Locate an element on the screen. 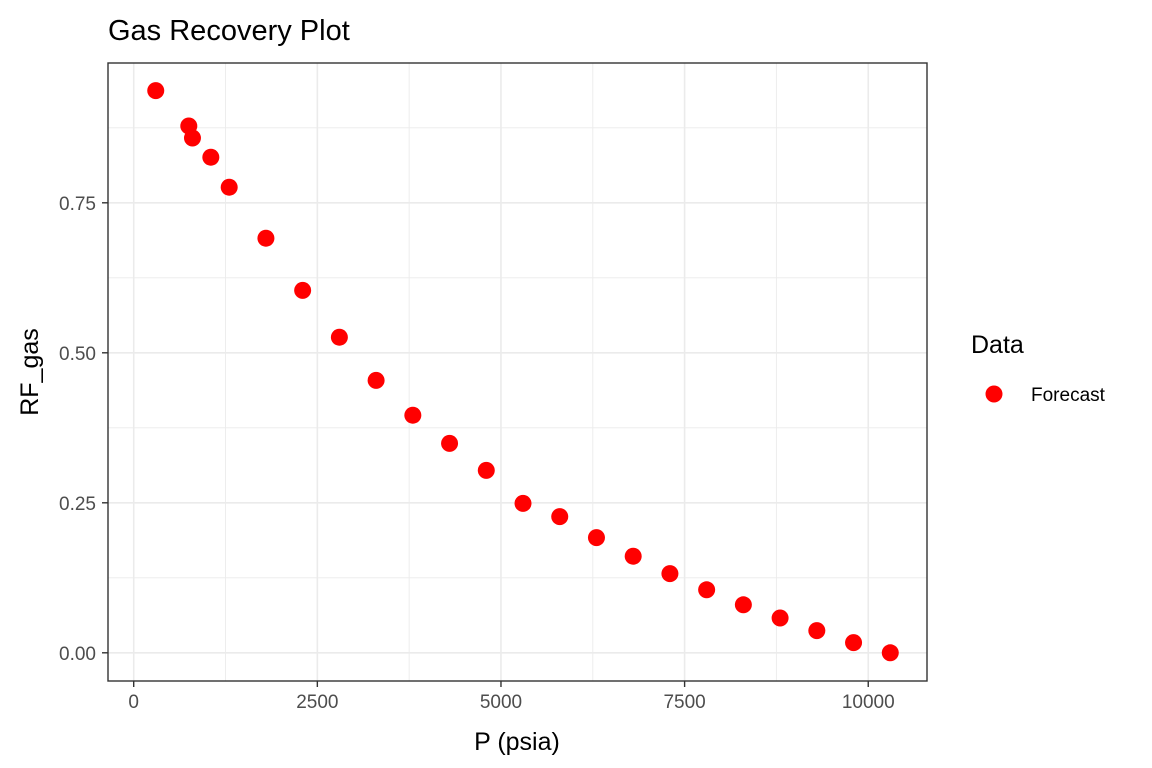 The height and width of the screenshot is (768, 1152). x-tick-label: 10000 is located at coordinates (868, 702).